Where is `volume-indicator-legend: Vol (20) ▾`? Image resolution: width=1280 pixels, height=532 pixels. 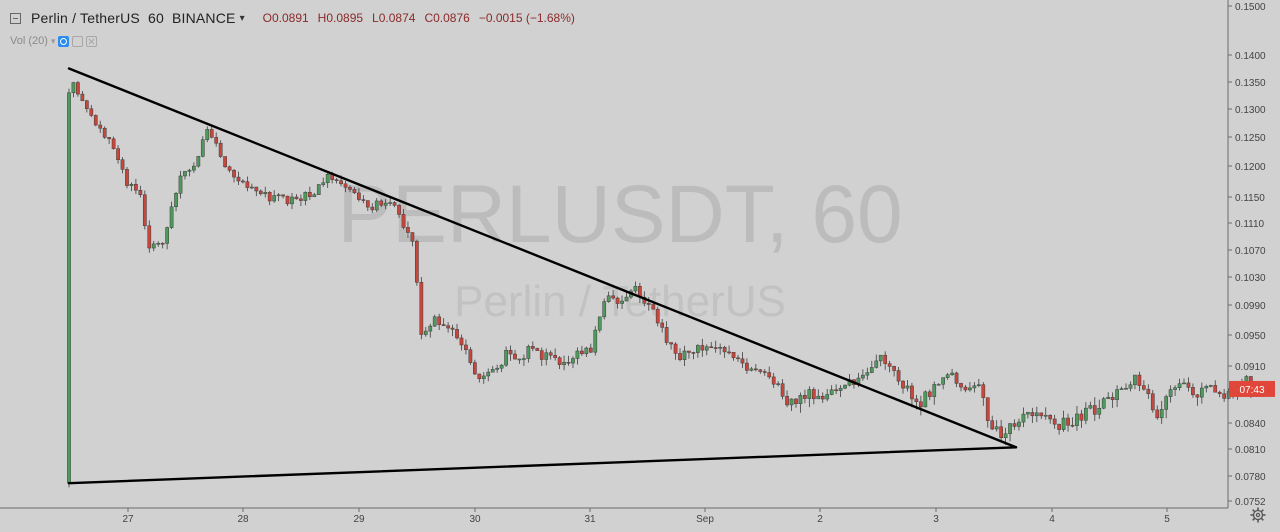
volume-indicator-legend: Vol (20) ▾ is located at coordinates (54, 41).